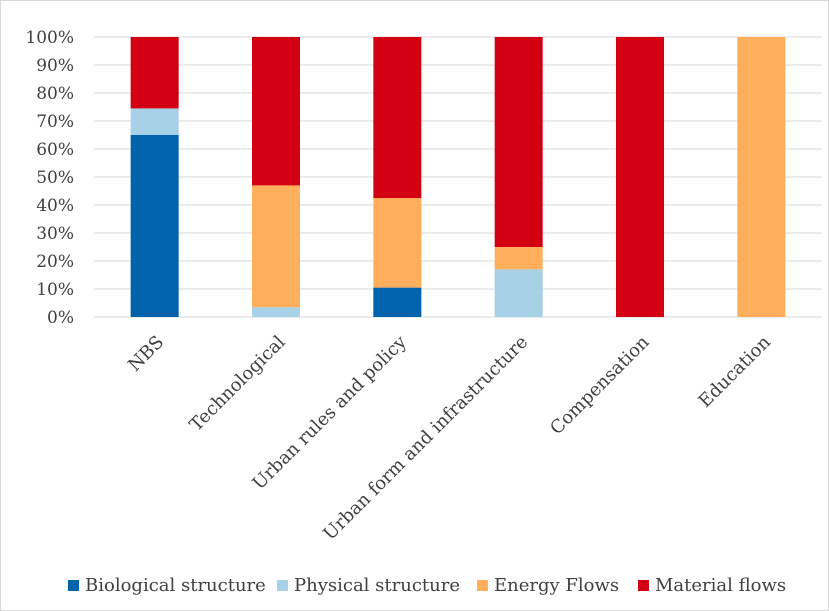 This screenshot has width=829, height=611. What do you see at coordinates (55, 150) in the screenshot?
I see `y-tick-label: 60%` at bounding box center [55, 150].